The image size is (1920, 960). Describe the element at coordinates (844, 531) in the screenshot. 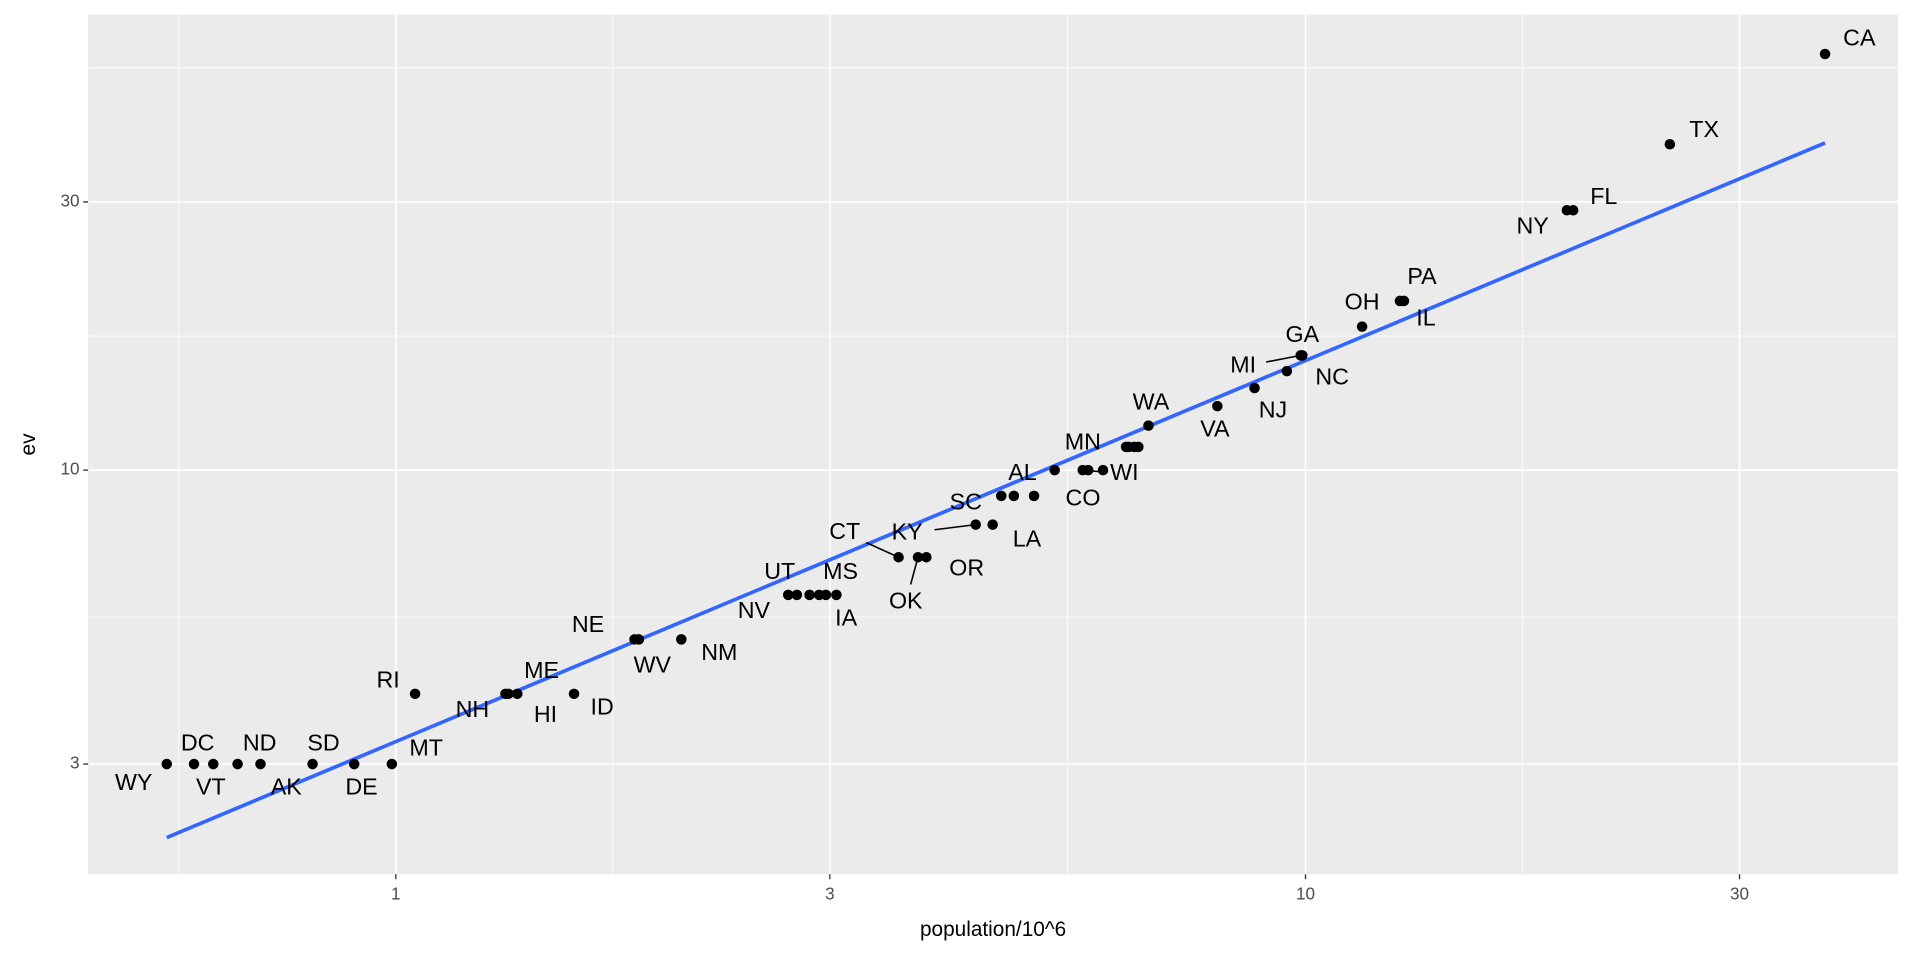

I see `point-label: CT` at that location.